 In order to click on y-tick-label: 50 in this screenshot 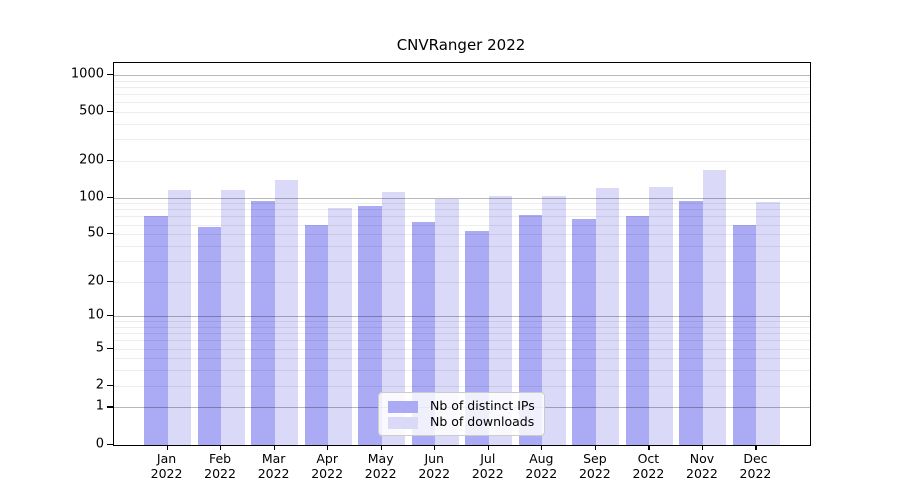, I will do `click(95, 233)`.